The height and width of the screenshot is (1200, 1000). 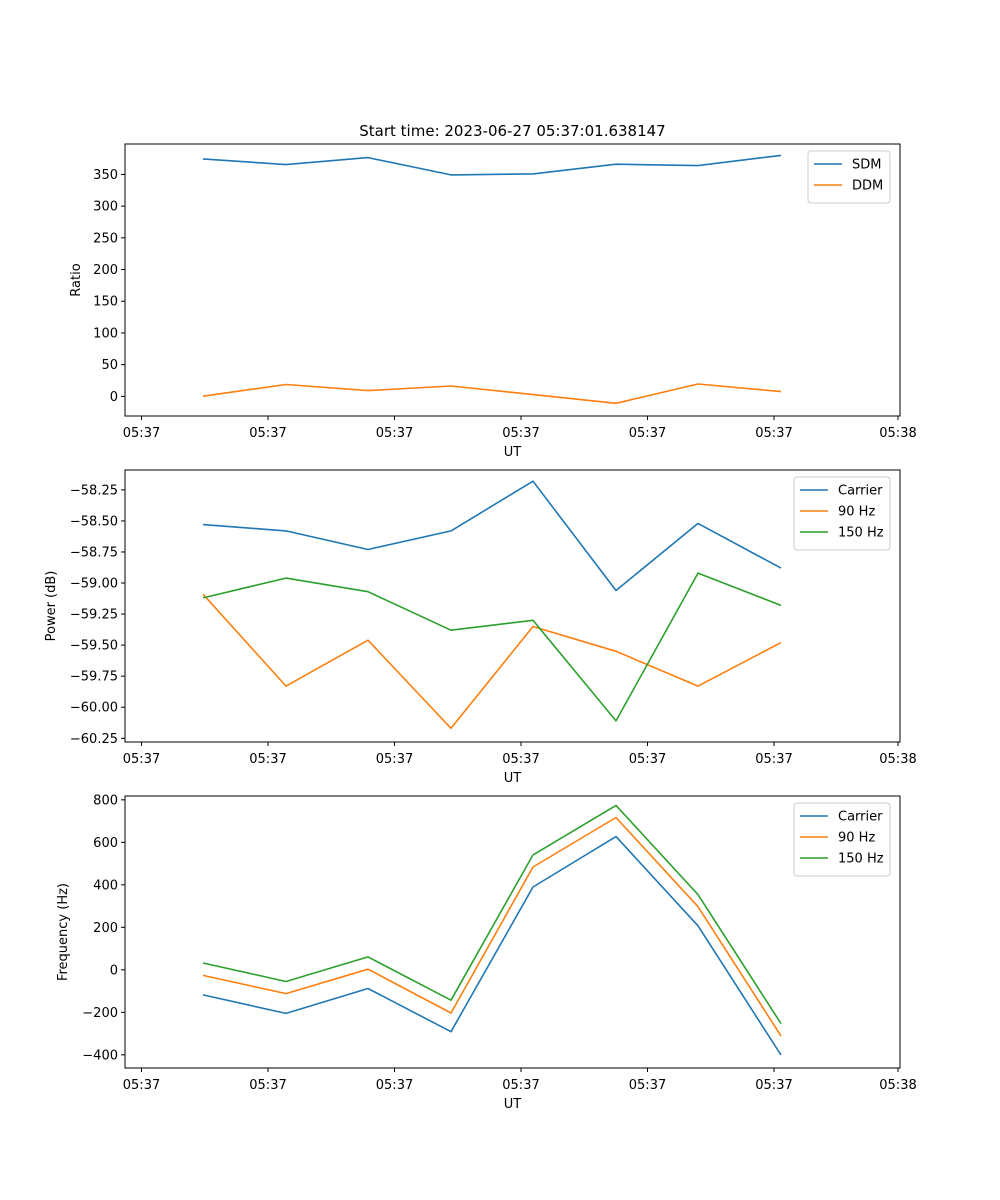 What do you see at coordinates (867, 186) in the screenshot?
I see `legend-label: DDM` at bounding box center [867, 186].